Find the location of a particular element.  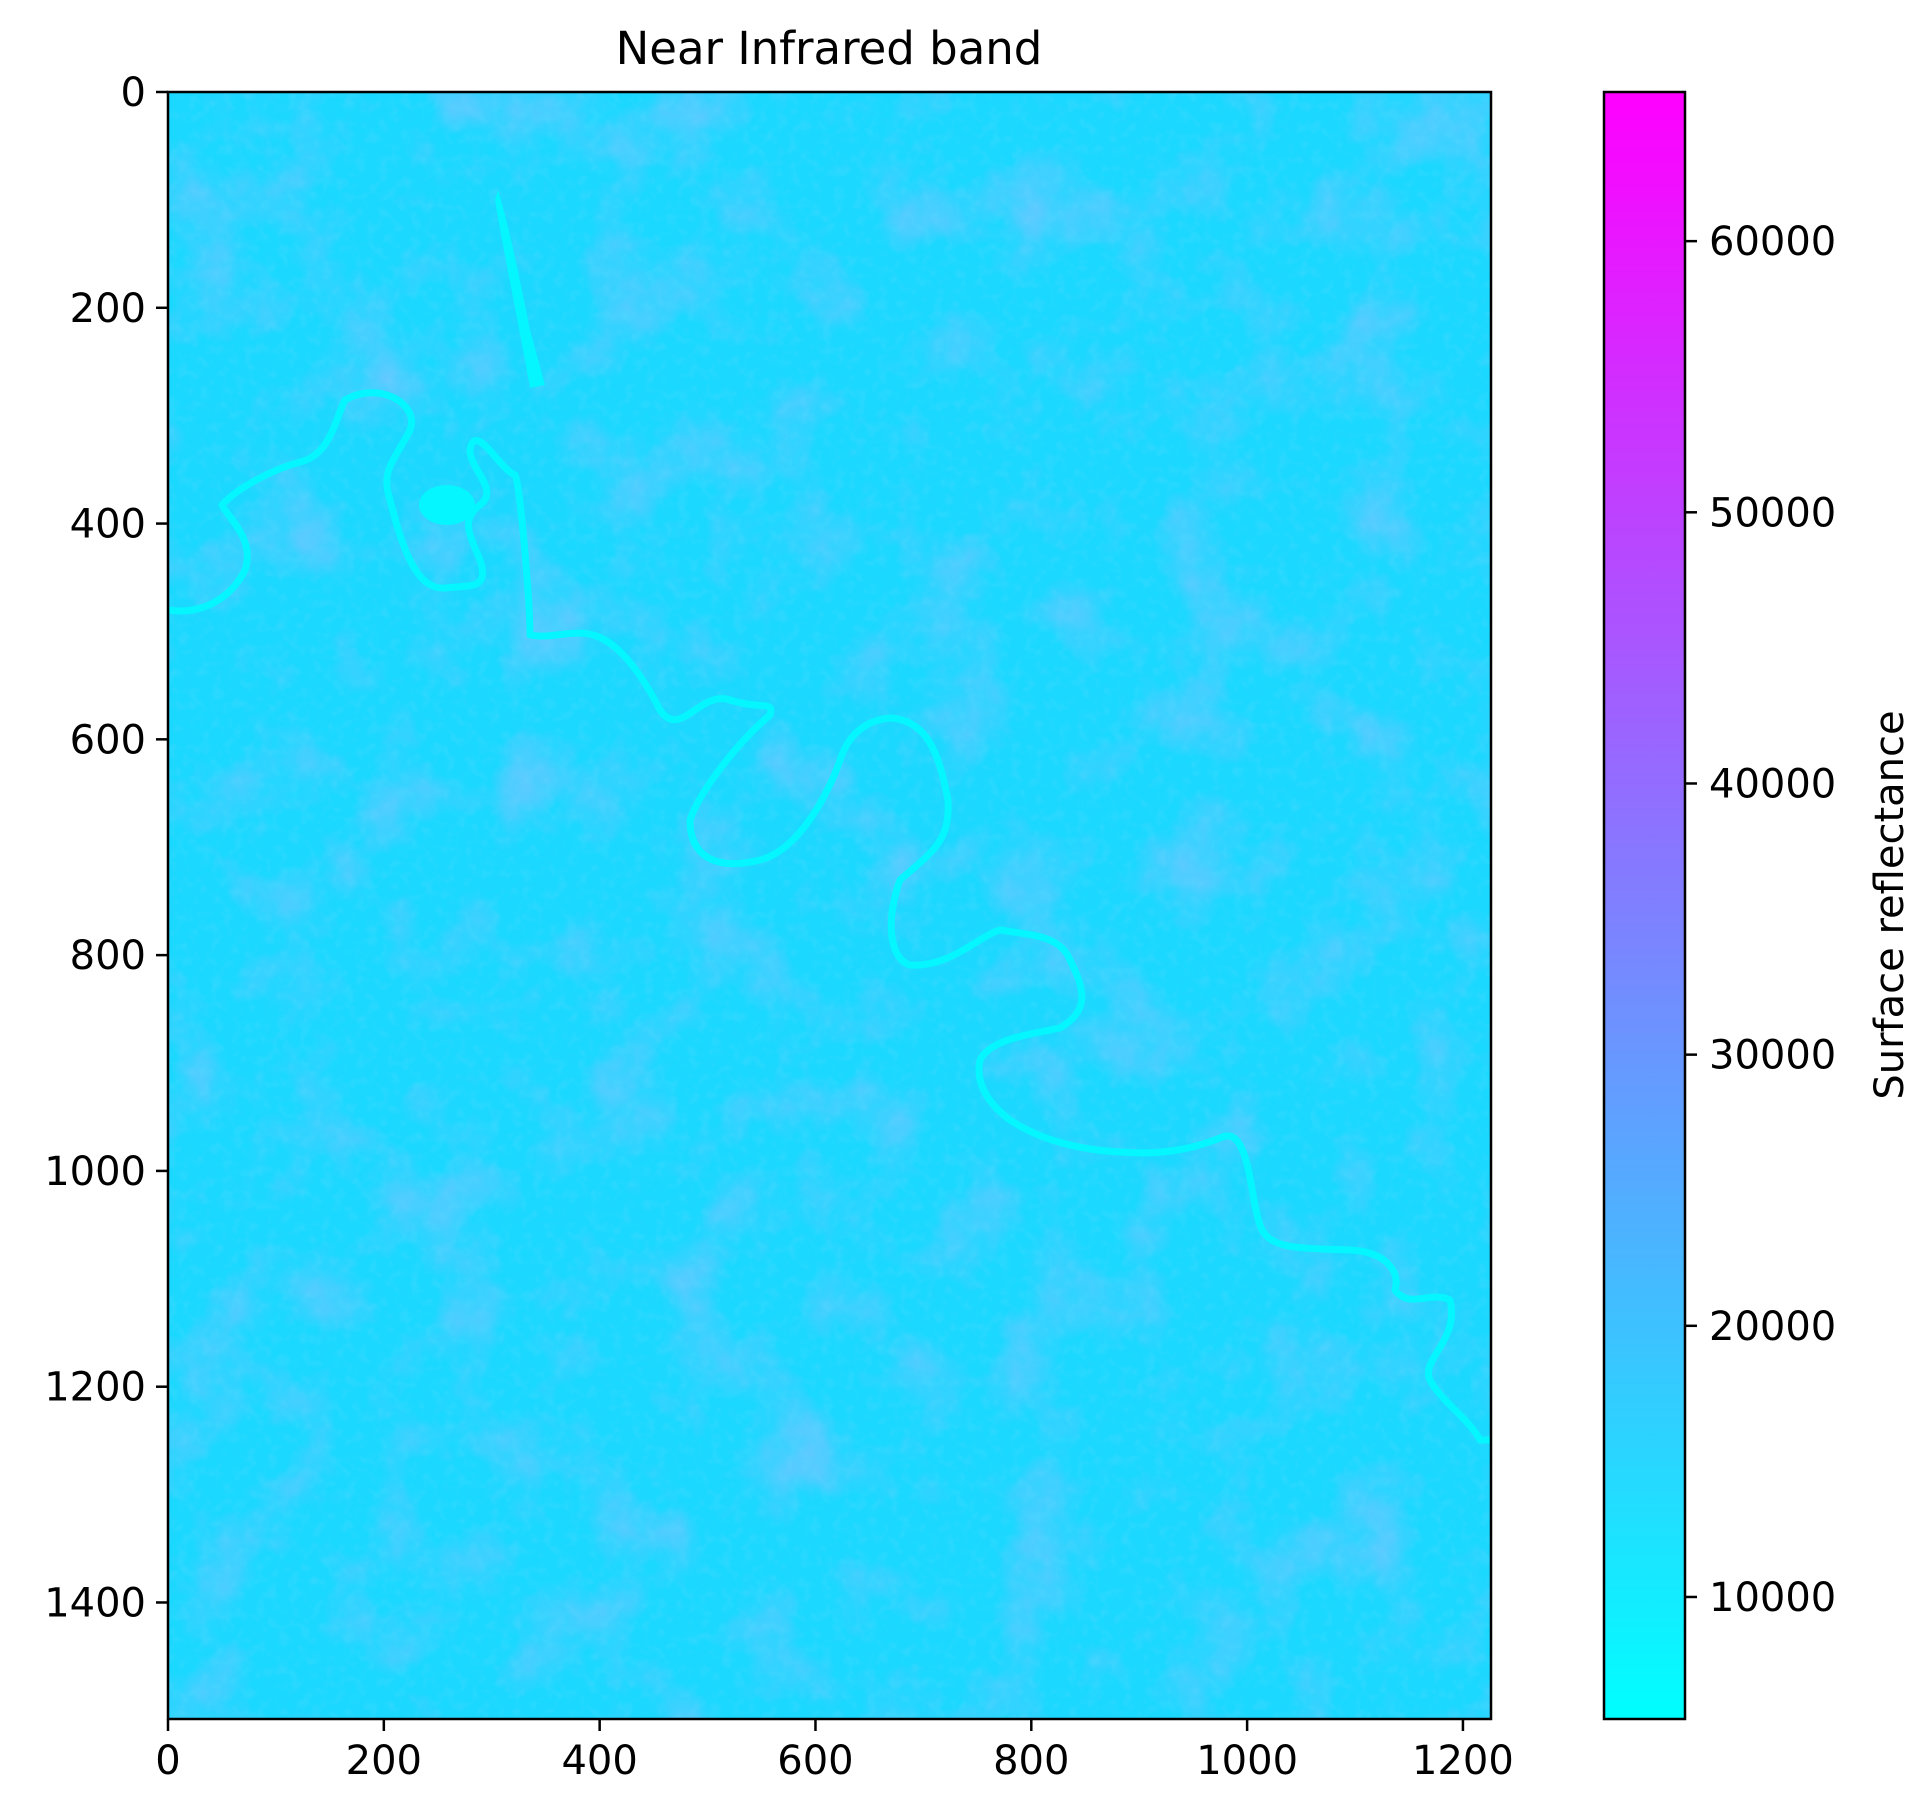

x-axis: 0 200 400 600 800 1000 1200 is located at coordinates (834, 1751).